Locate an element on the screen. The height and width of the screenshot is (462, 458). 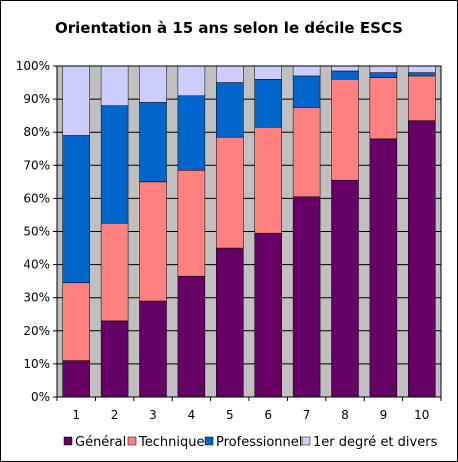
x-tick-label: 5 is located at coordinates (230, 415).